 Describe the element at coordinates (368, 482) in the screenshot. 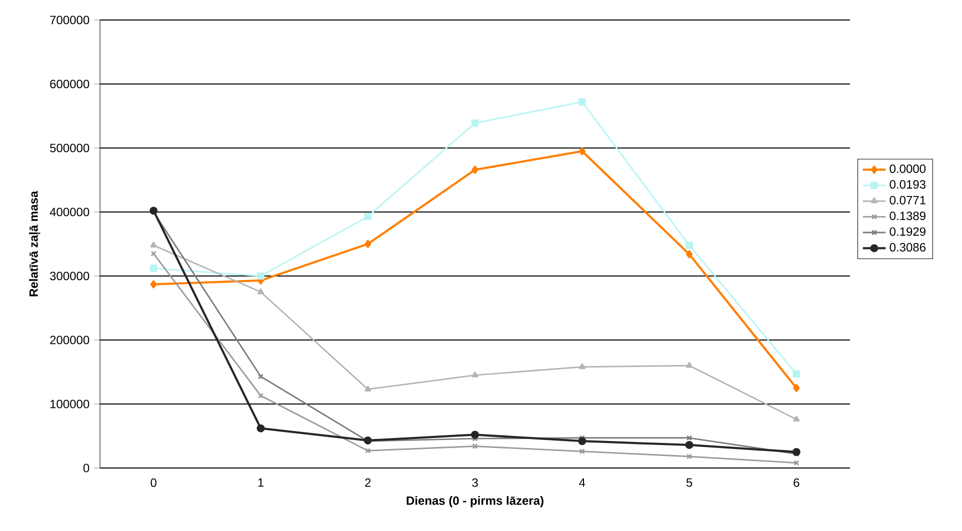

I see `x-tick-label: 2` at that location.